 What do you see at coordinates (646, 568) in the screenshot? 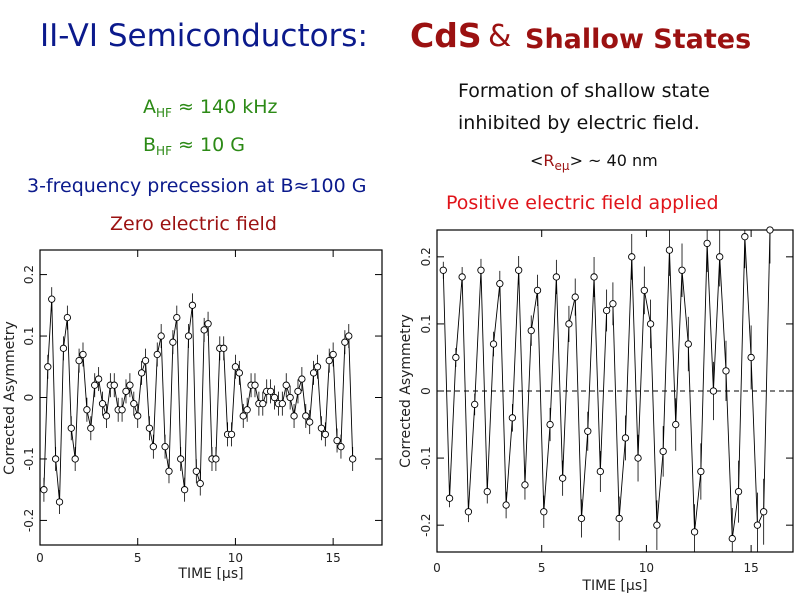
I see `positive-field-xtick-label: 10` at bounding box center [646, 568].